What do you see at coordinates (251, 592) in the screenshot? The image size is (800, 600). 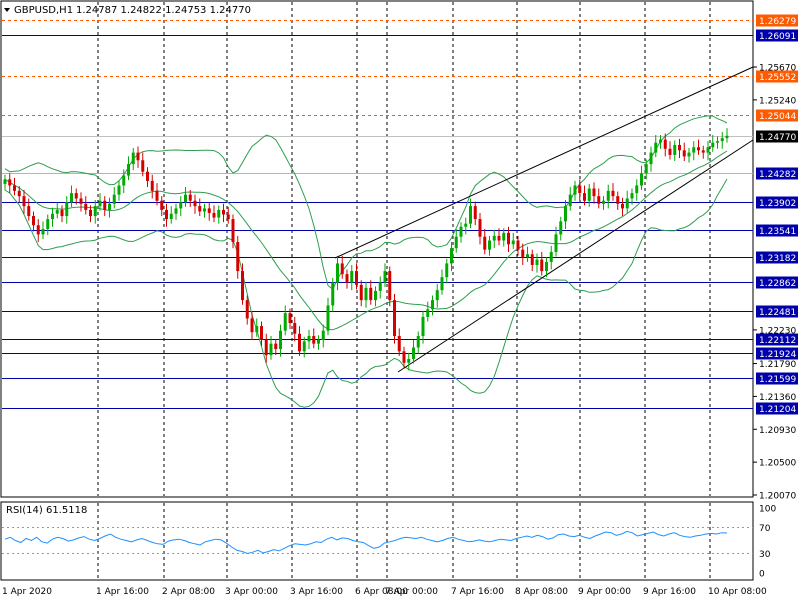 I see `time-tick-label: 3 Apr 00:00` at bounding box center [251, 592].